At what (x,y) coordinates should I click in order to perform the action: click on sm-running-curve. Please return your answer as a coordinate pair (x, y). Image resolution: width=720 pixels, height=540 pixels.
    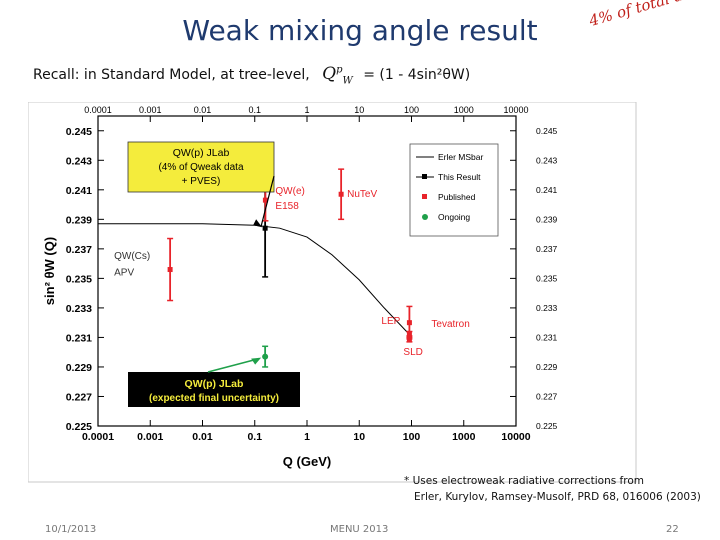
    Looking at the image, I should click on (254, 279).